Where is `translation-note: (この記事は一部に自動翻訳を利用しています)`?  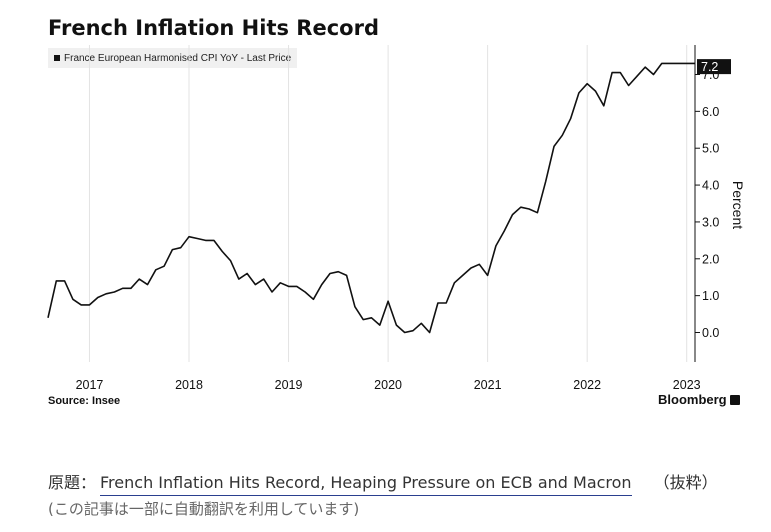 translation-note: (この記事は一部に自動翻訳を利用しています) is located at coordinates (204, 509).